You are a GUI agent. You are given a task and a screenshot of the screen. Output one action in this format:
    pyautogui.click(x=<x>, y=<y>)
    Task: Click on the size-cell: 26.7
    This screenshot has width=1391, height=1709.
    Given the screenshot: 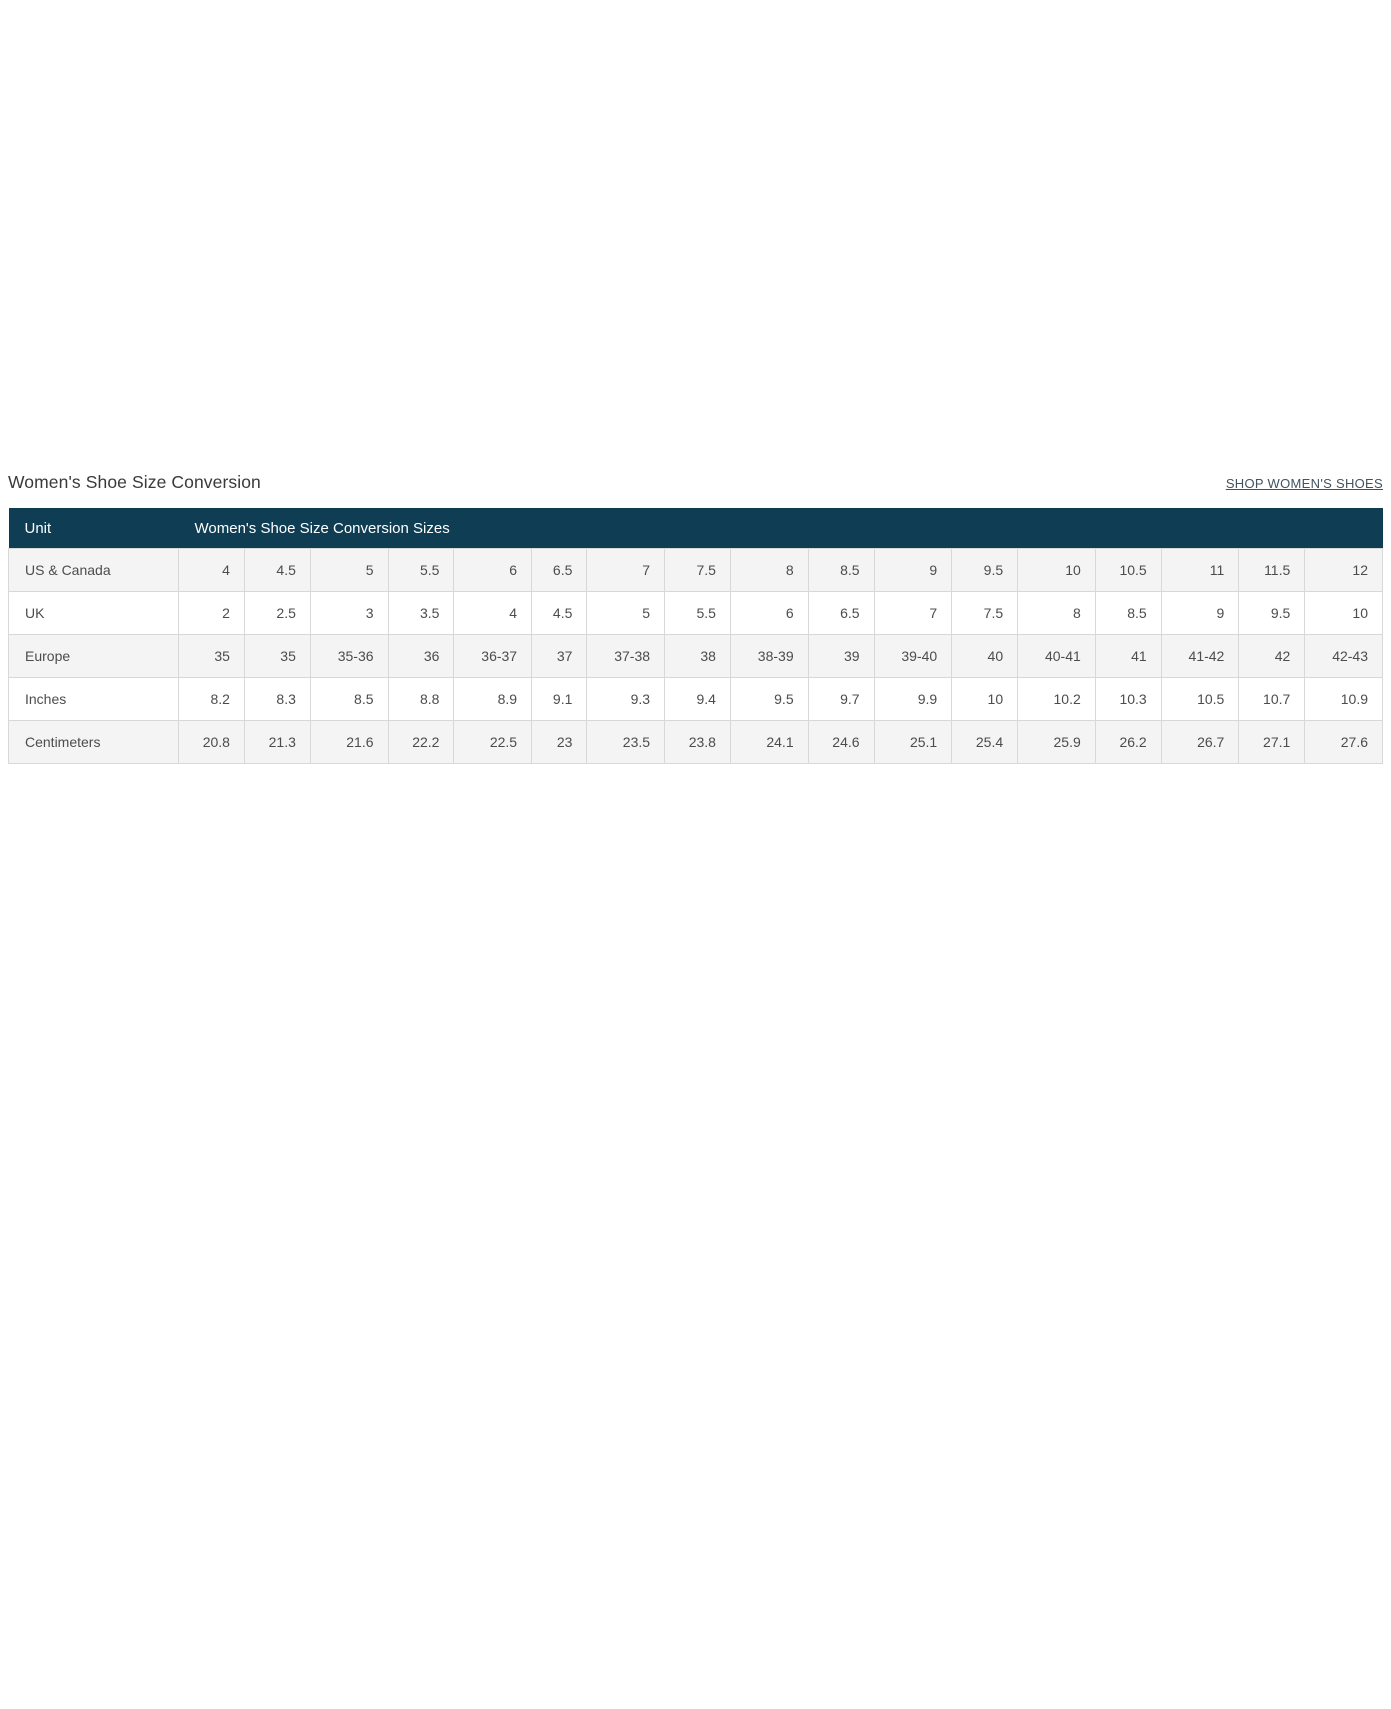 What is the action you would take?
    pyautogui.click(x=1200, y=742)
    